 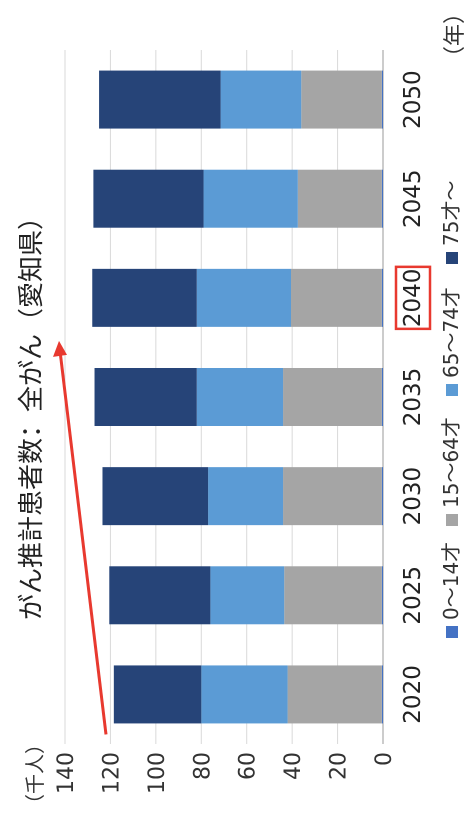 I want to click on x-tick-label: 2040, so click(x=413, y=298).